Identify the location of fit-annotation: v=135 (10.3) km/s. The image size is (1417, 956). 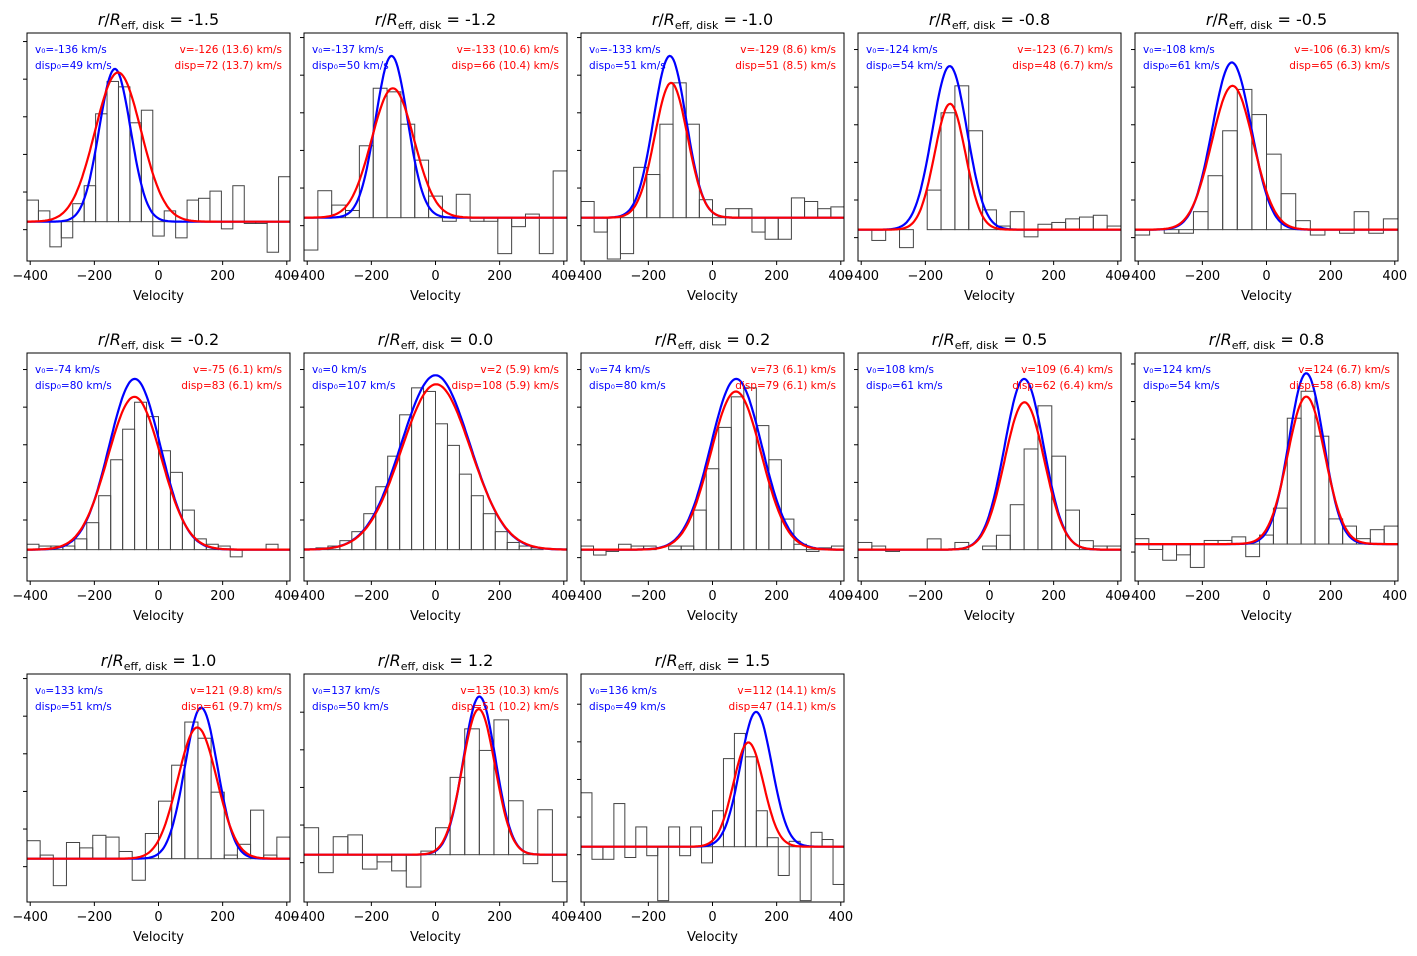
(509, 691).